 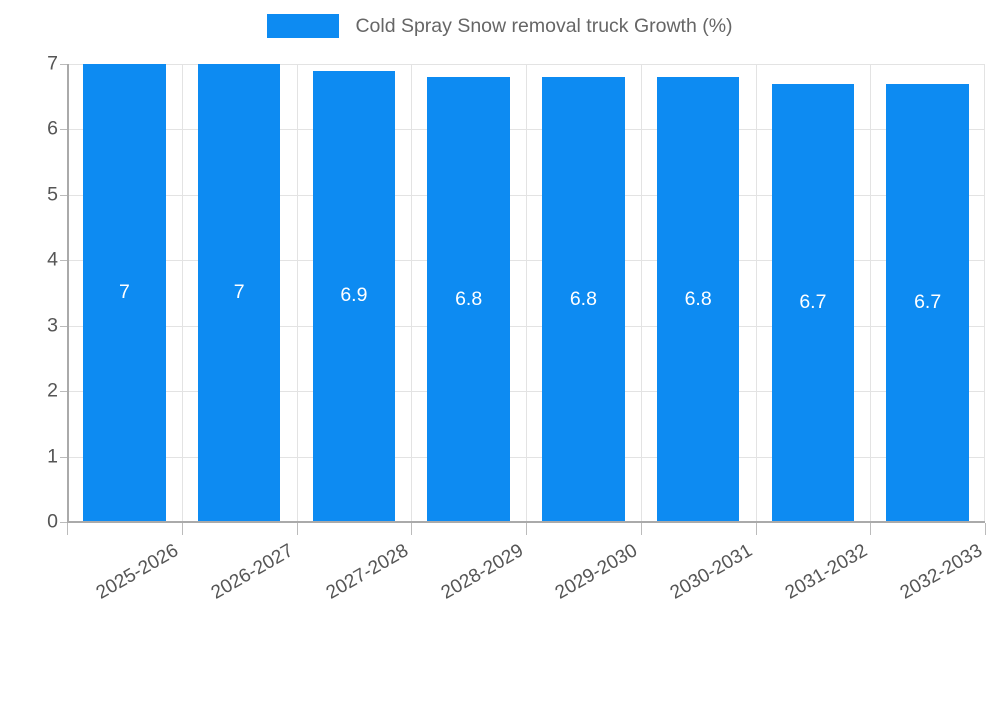 What do you see at coordinates (52, 194) in the screenshot?
I see `y-axis-tick-label: 5` at bounding box center [52, 194].